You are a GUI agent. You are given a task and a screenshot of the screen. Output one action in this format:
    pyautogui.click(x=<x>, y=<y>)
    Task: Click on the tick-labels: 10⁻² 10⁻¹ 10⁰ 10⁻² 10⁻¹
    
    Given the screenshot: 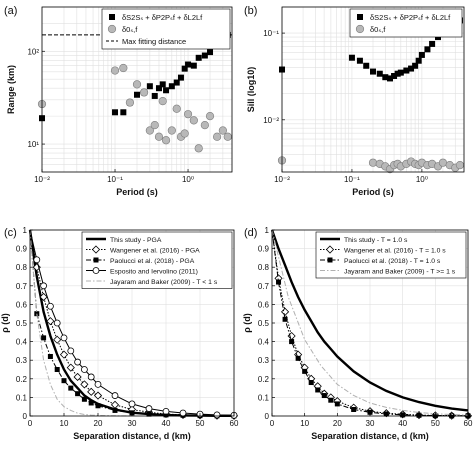 What is the action you would take?
    pyautogui.click(x=345, y=106)
    